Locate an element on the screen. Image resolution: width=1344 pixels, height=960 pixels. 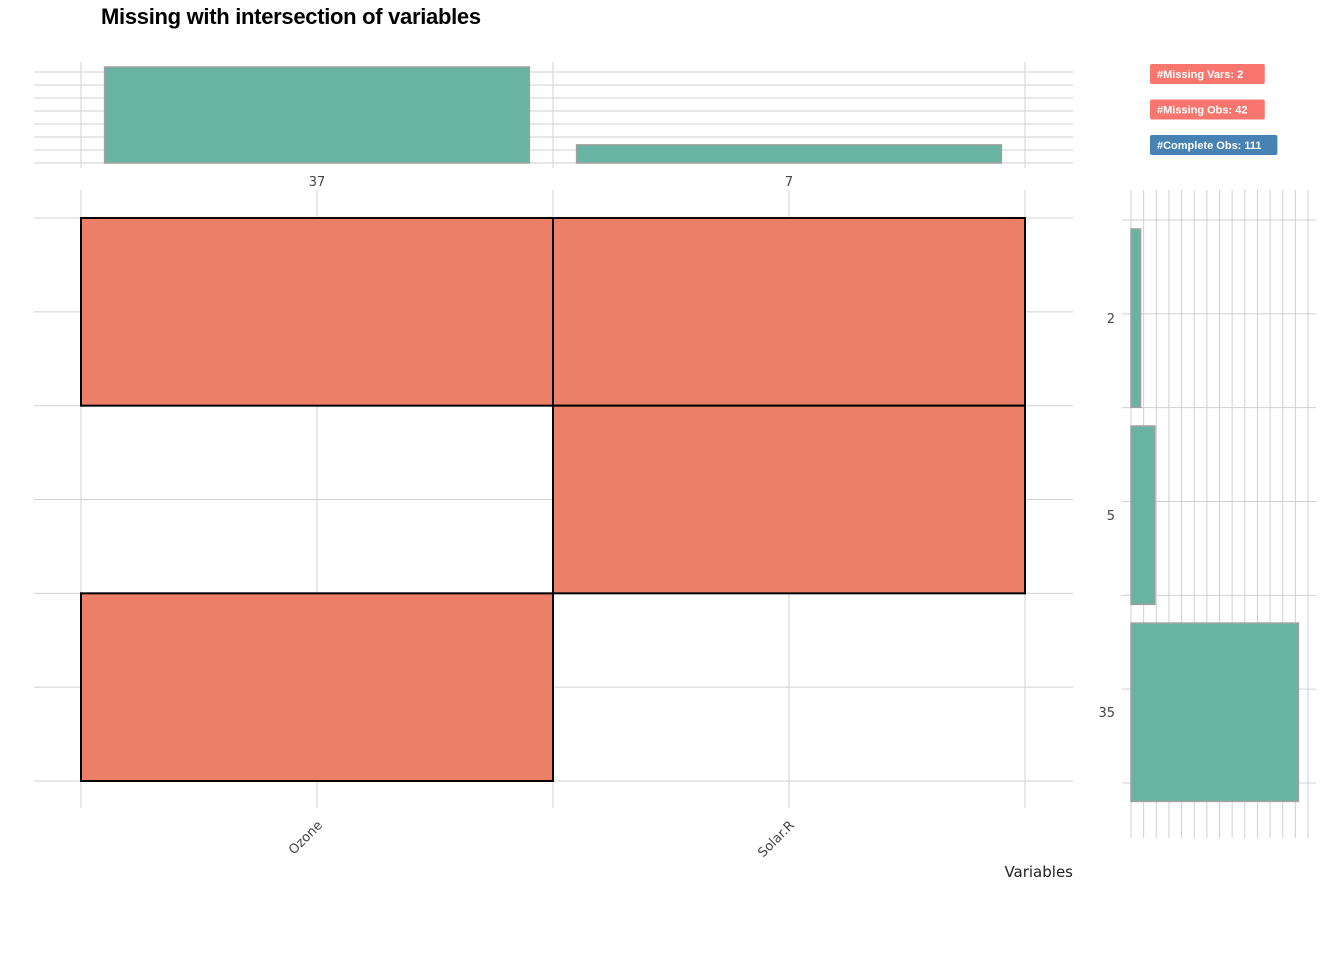
x-axis-title: Variables is located at coordinates (1038, 872).